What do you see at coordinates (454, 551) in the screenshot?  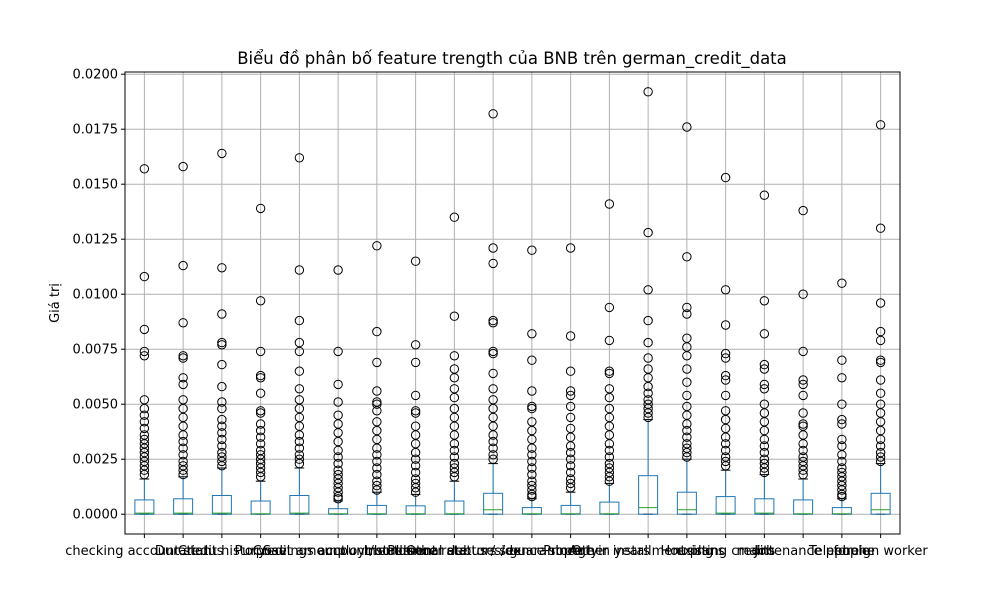 I see `x-tick-label: Personal status / sex` at bounding box center [454, 551].